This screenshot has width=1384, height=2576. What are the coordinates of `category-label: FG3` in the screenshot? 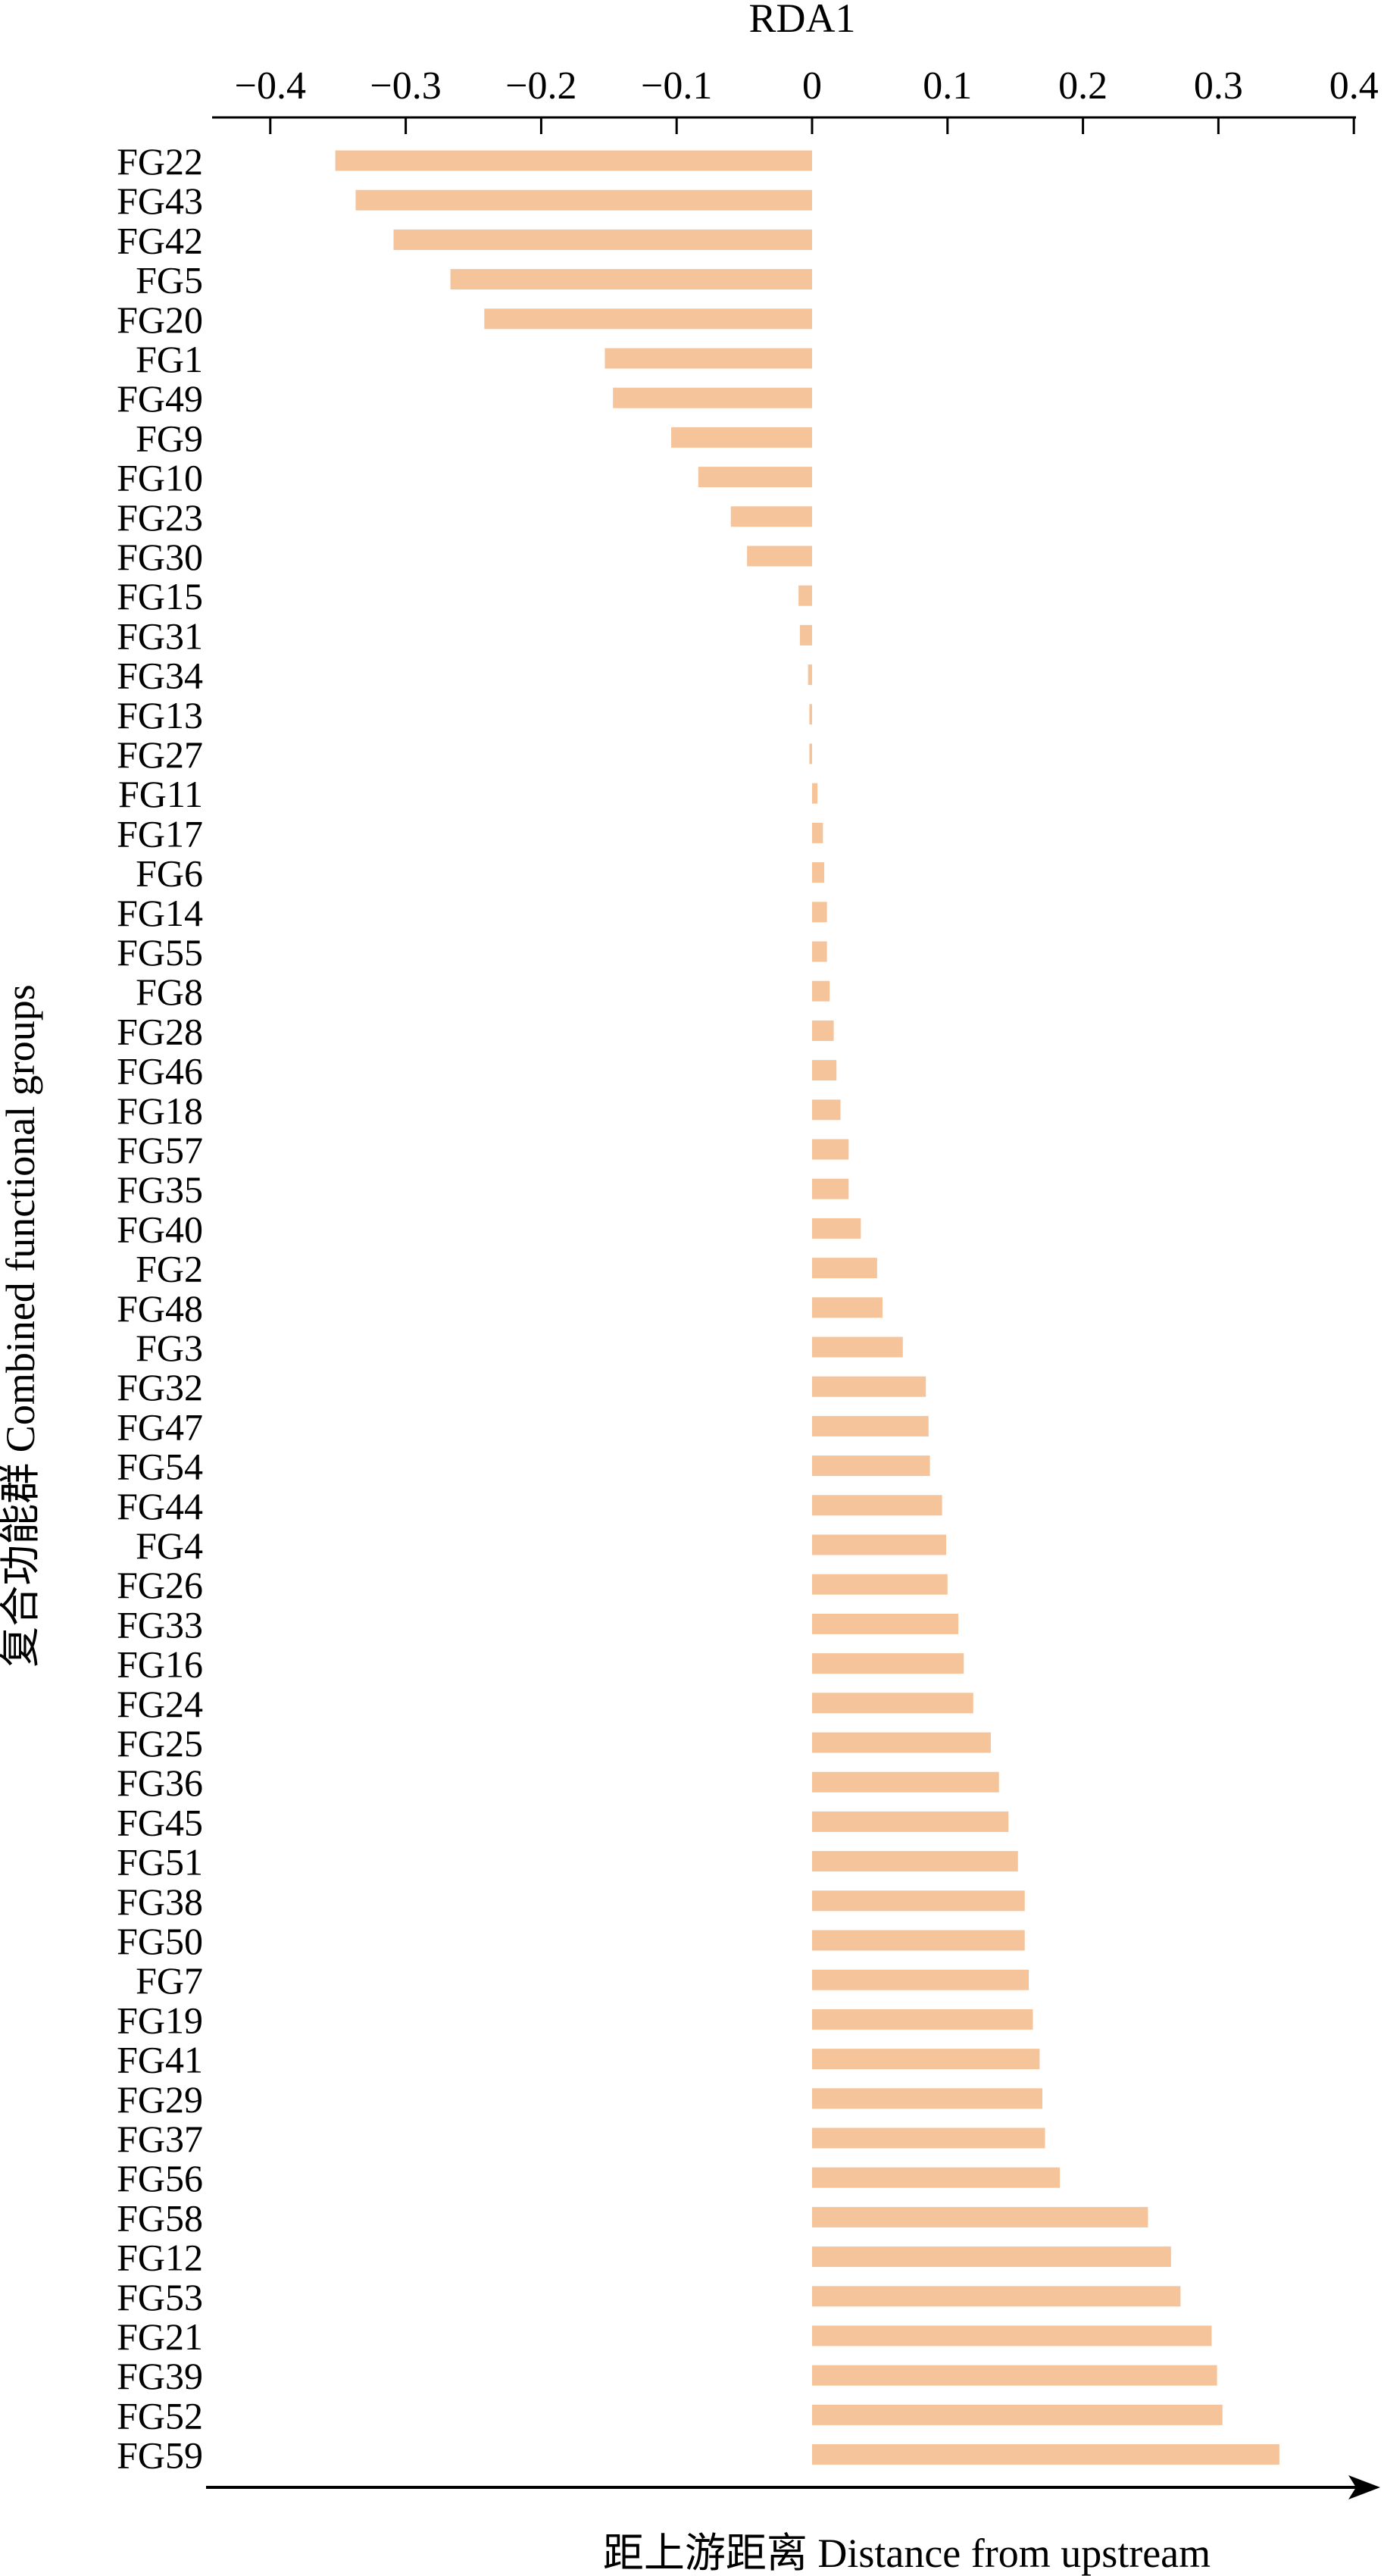 It's located at (169, 1348).